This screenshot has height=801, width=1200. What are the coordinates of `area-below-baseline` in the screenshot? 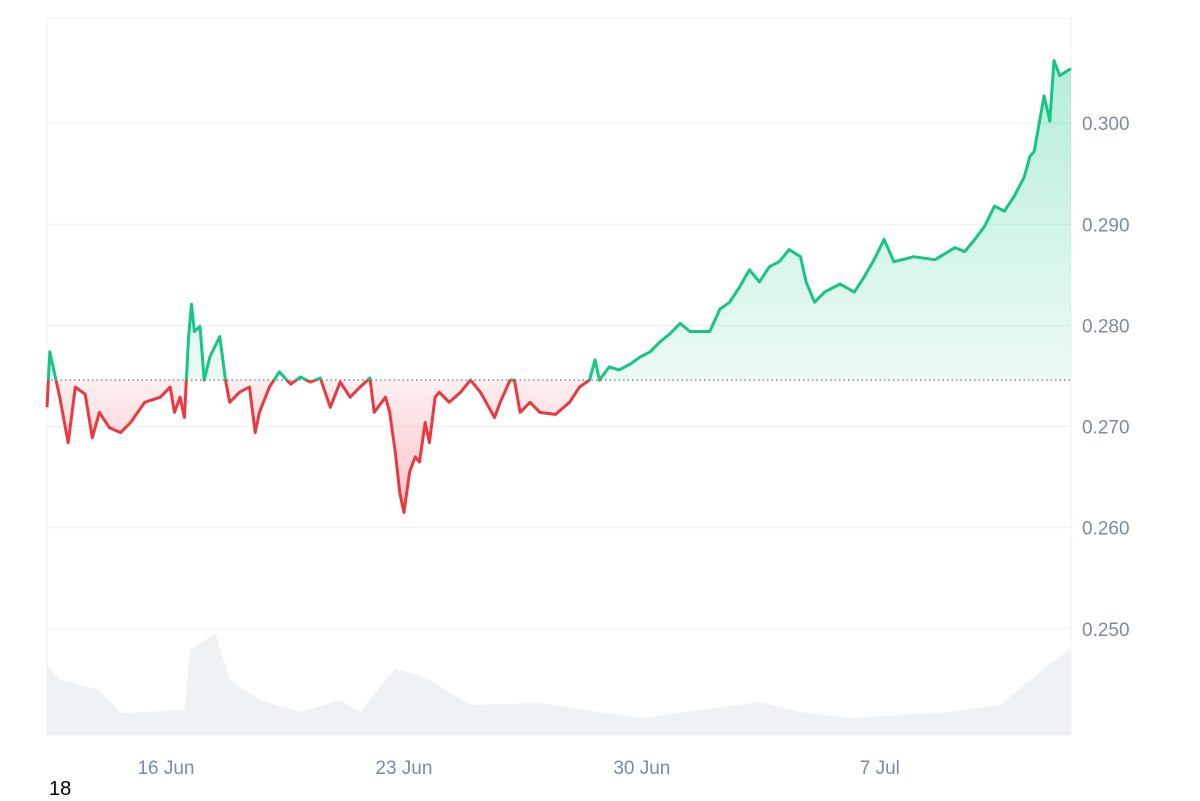 It's located at (318, 446).